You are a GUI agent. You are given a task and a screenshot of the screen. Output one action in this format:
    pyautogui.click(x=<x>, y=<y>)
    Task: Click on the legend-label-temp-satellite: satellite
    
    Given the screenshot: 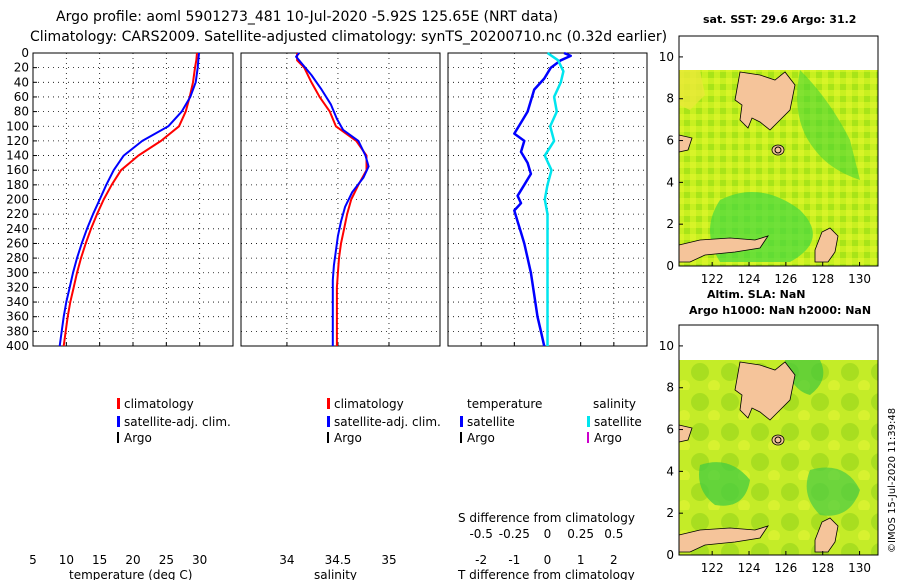 What is the action you would take?
    pyautogui.click(x=491, y=422)
    